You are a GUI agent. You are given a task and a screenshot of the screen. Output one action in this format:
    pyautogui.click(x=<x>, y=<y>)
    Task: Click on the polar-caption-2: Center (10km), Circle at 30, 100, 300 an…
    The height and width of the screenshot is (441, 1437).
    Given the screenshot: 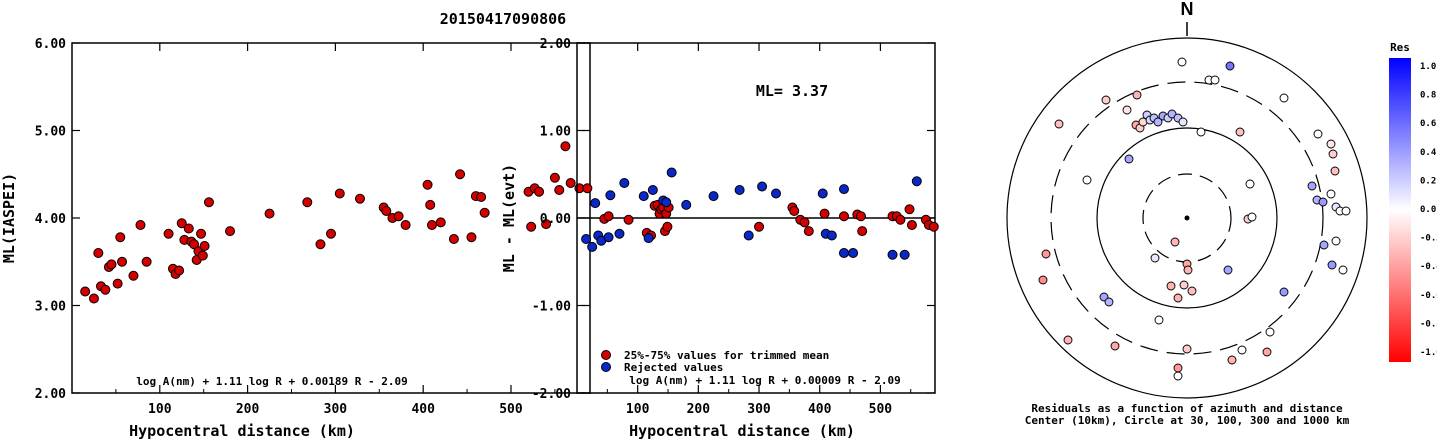 What is the action you would take?
    pyautogui.click(x=1187, y=420)
    